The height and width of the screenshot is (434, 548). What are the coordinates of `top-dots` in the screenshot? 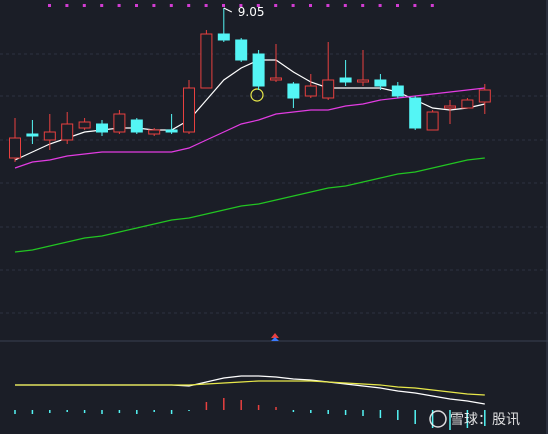 It's located at (241, 5).